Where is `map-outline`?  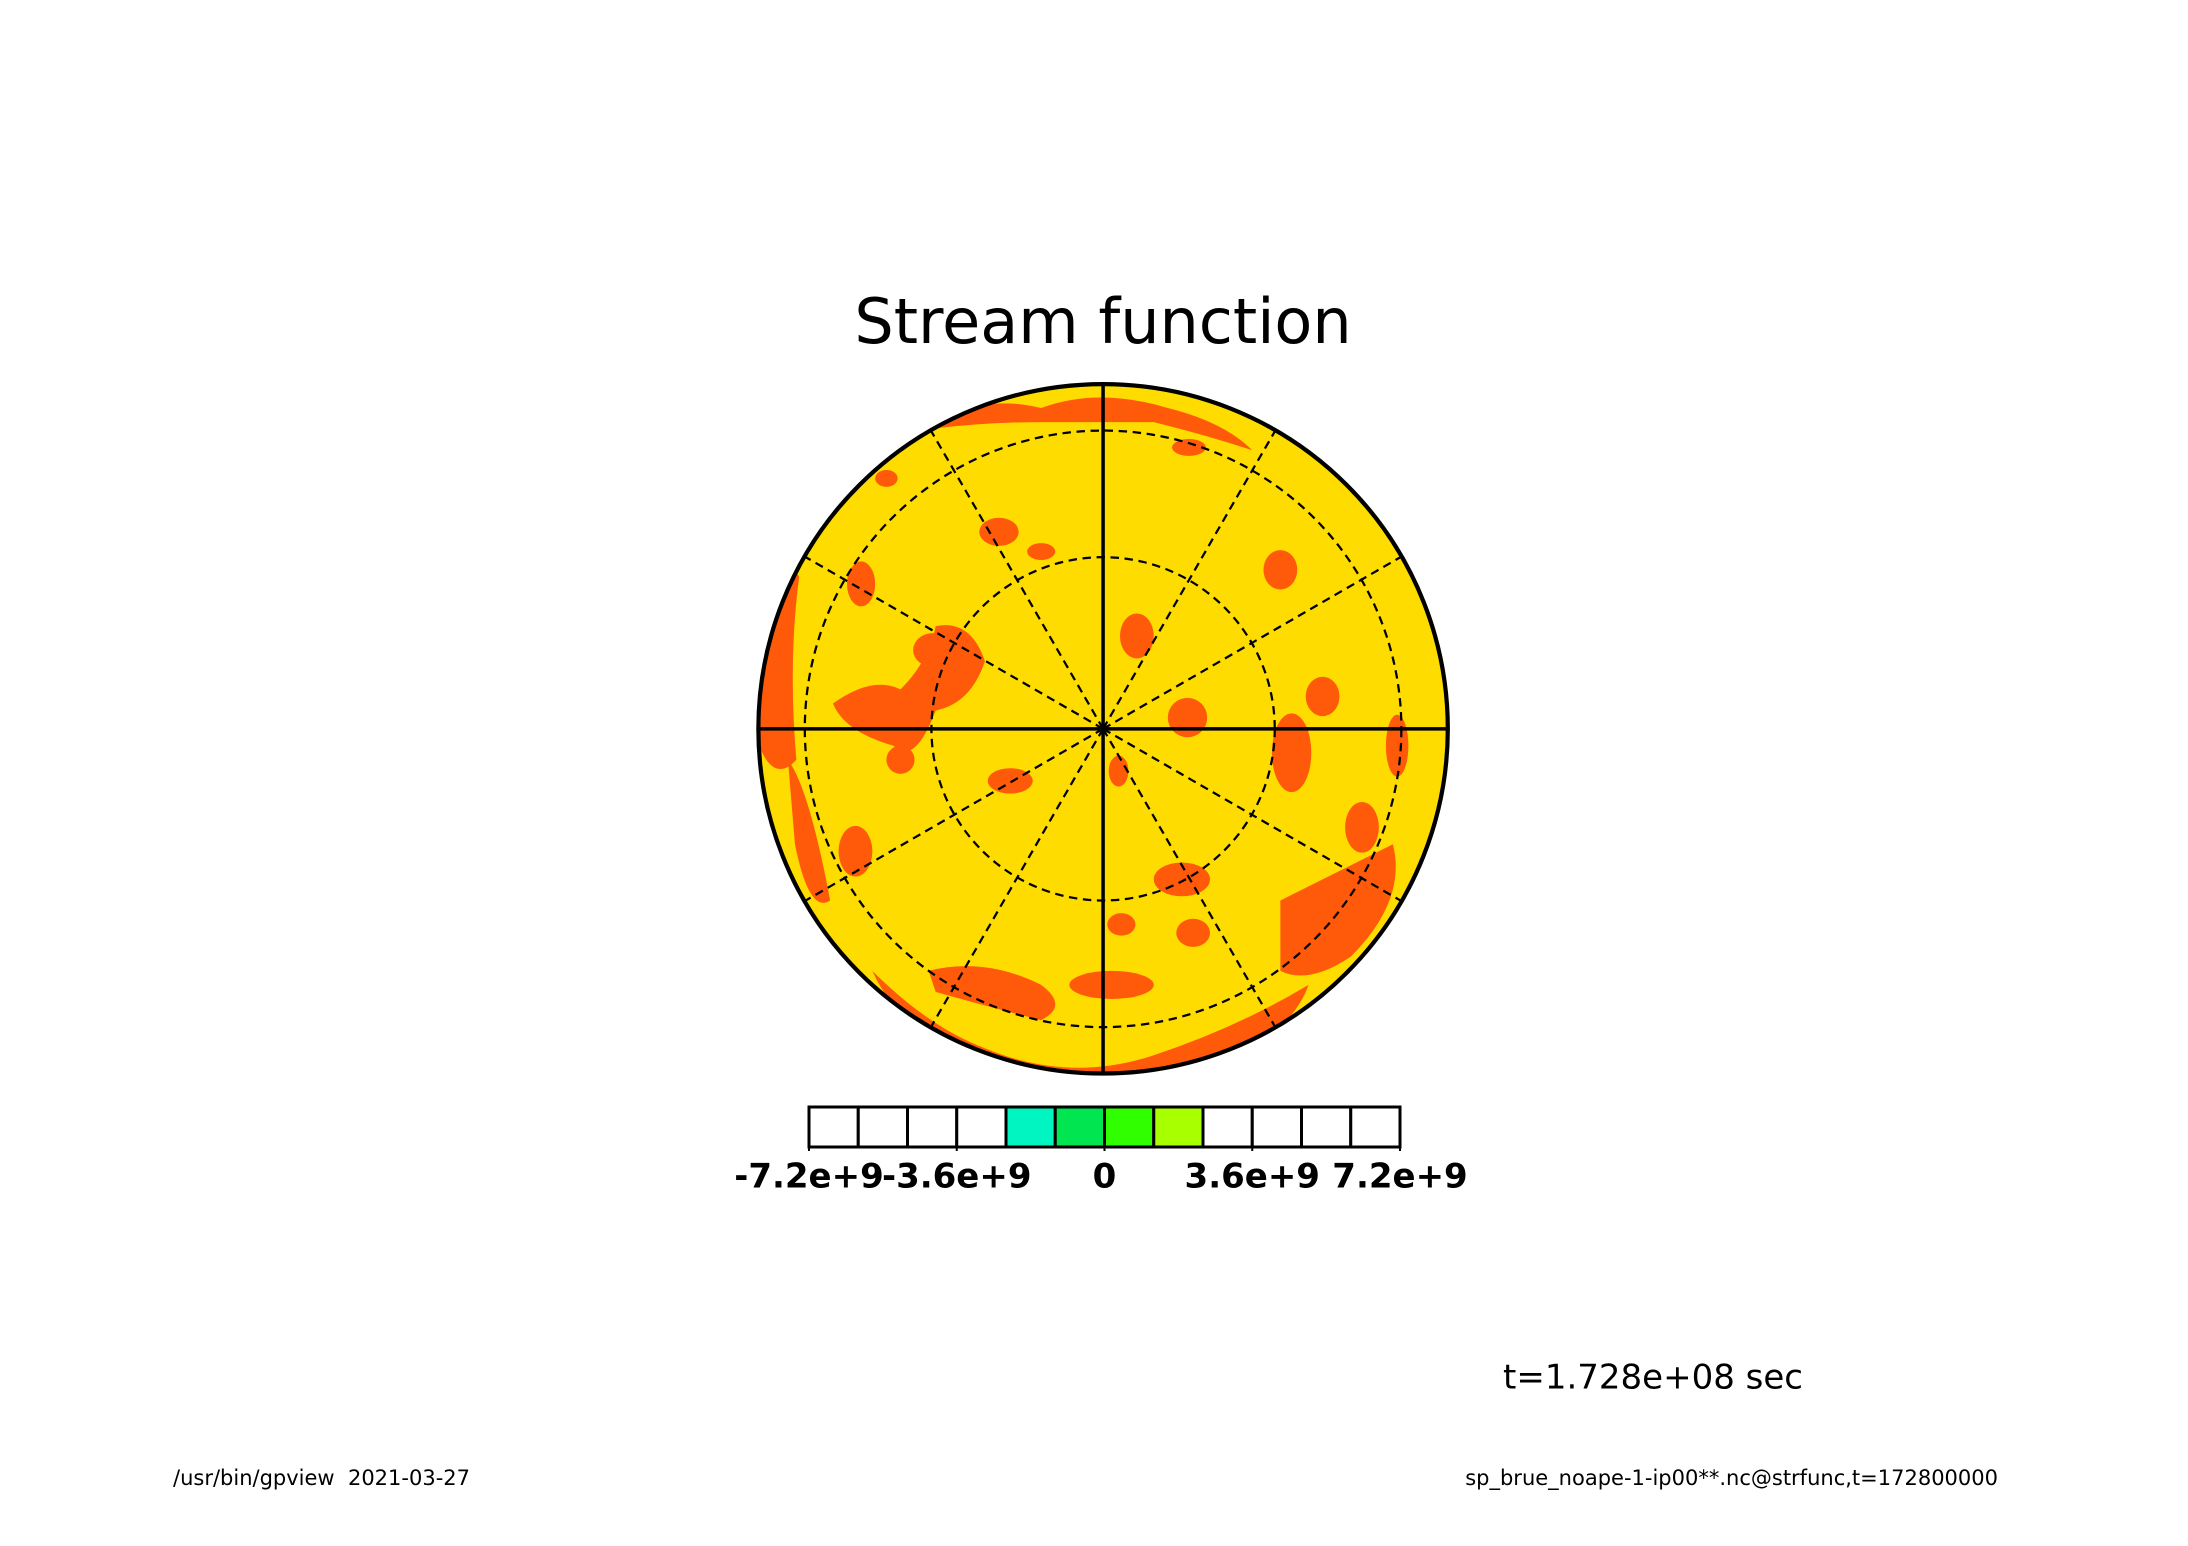
map-outline is located at coordinates (1103, 729).